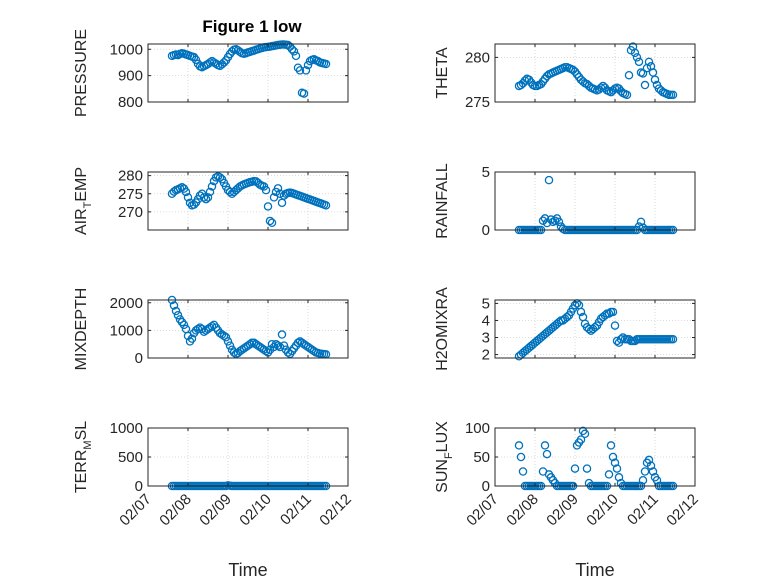  I want to click on y-axis-label-part: LUX, so click(442, 436).